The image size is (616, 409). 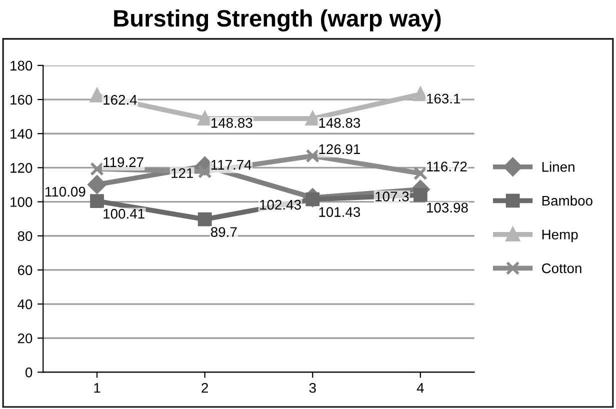 I want to click on y-tick-label: 100, so click(x=21, y=202).